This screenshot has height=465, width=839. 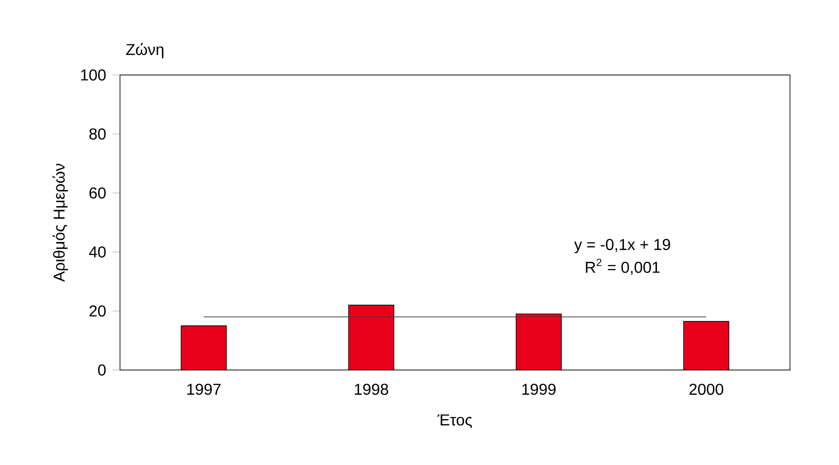 I want to click on x-tick-label: 1997, so click(x=204, y=389).